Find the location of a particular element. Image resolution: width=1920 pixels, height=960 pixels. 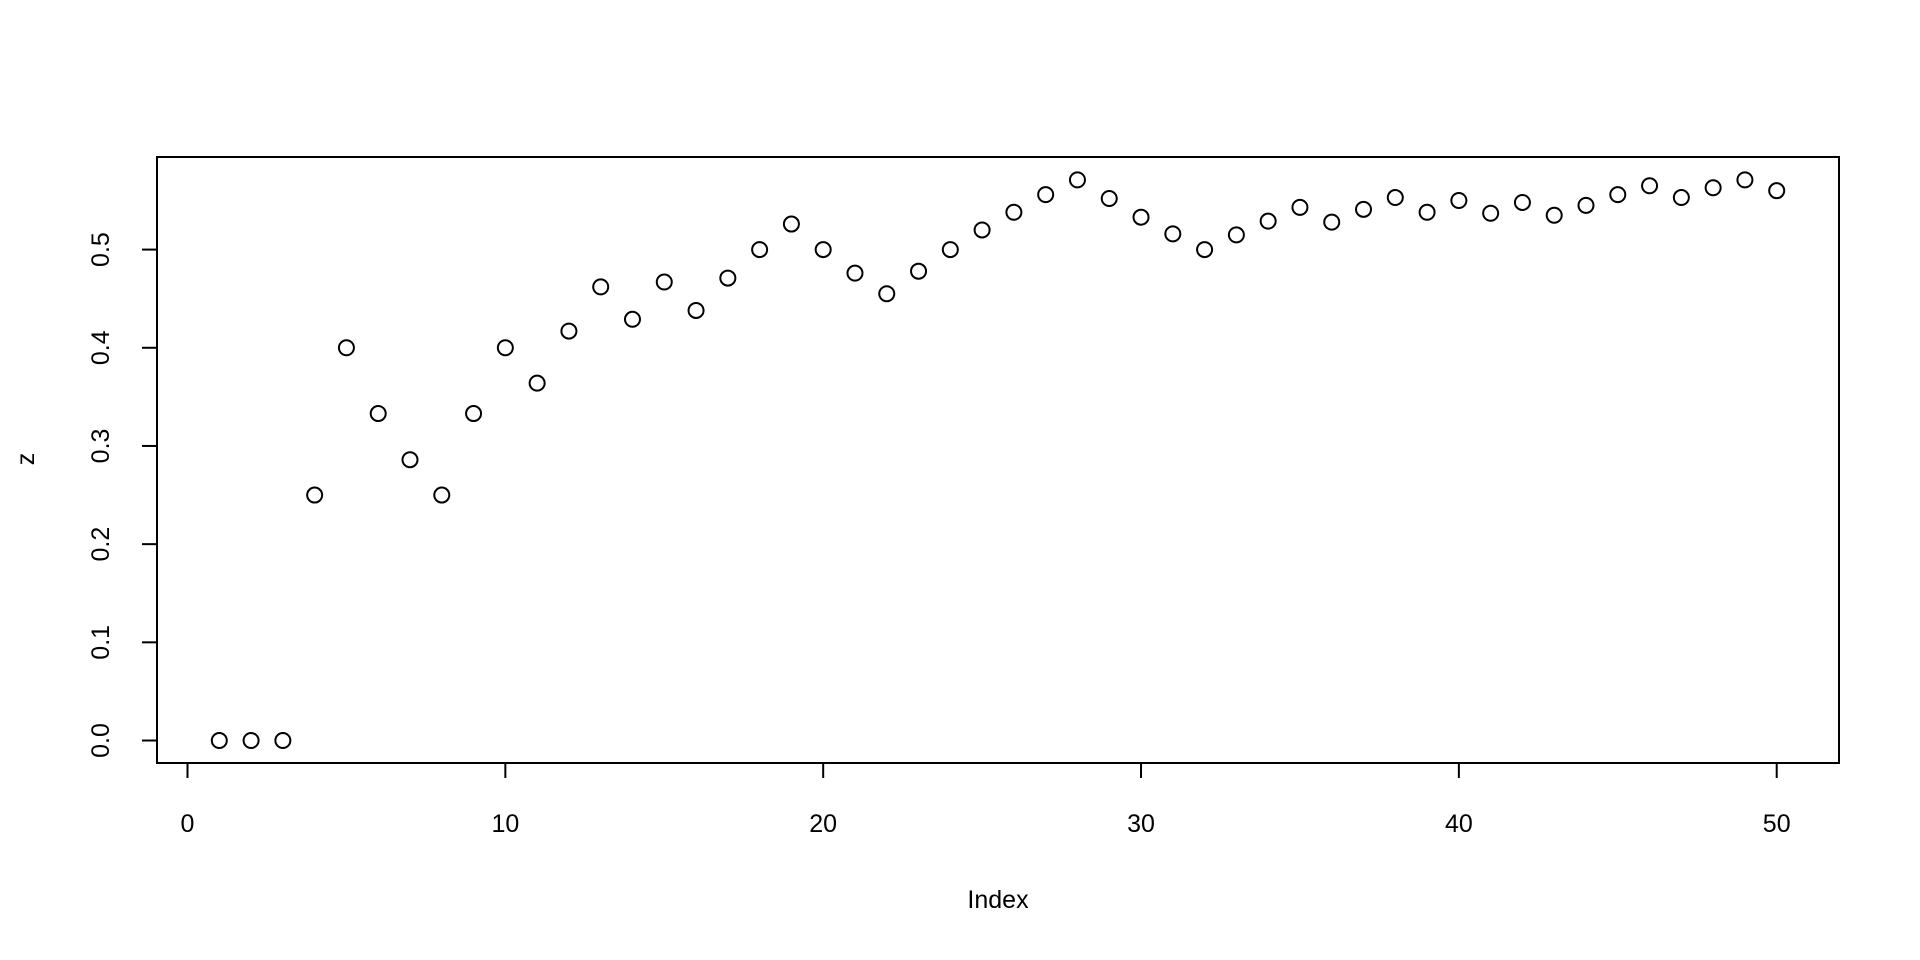

y-tick-label: 0.5 is located at coordinates (101, 249).